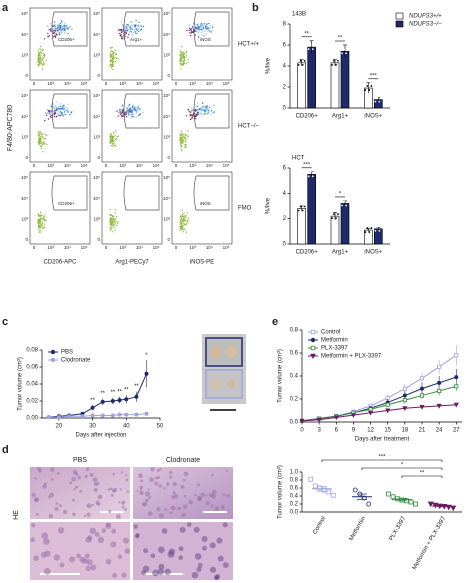  I want to click on x-tick-label: 3, so click(319, 431).